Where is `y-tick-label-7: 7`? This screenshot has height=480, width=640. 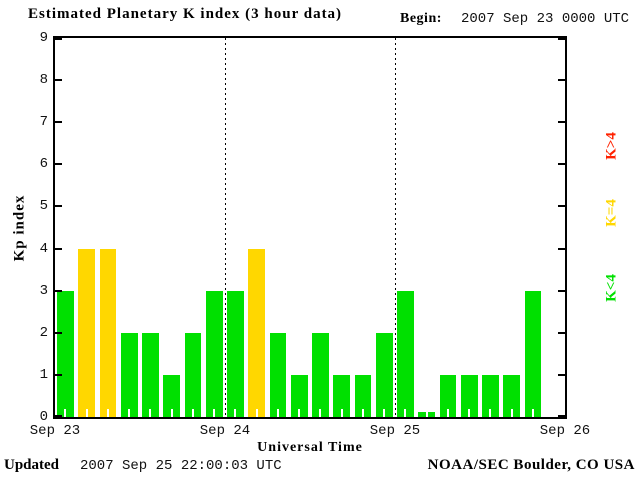 y-tick-label-7: 7 is located at coordinates (43, 122).